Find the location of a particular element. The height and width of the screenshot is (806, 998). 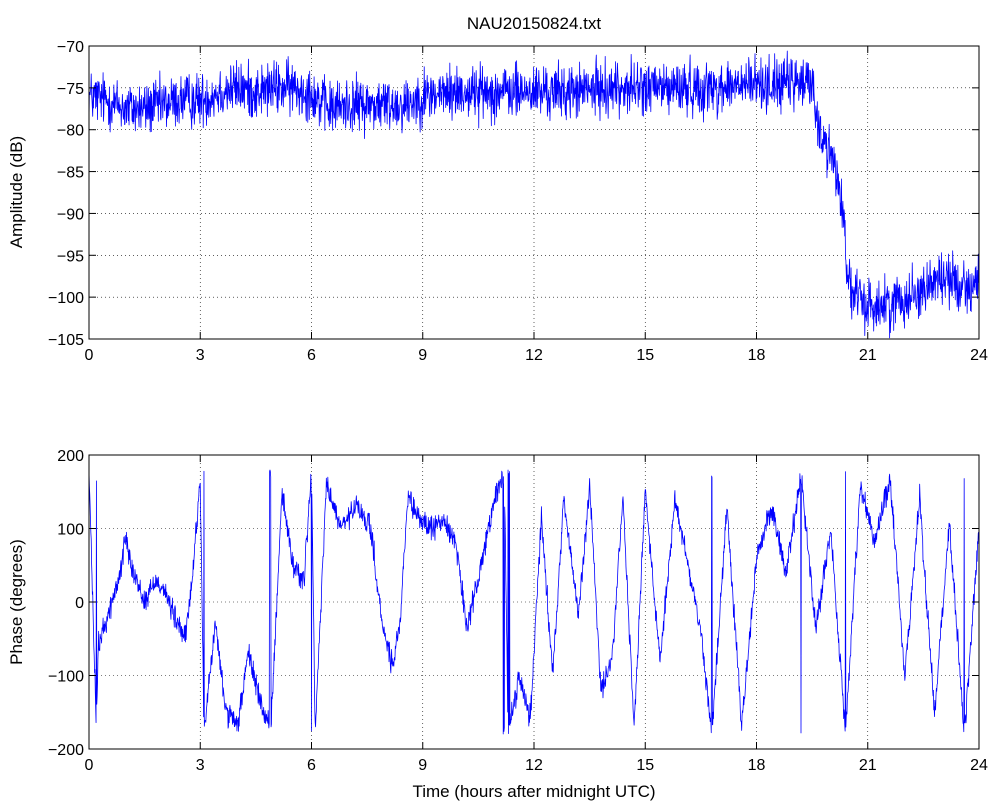

phase-x-tick-label-1: 3 is located at coordinates (200, 765).